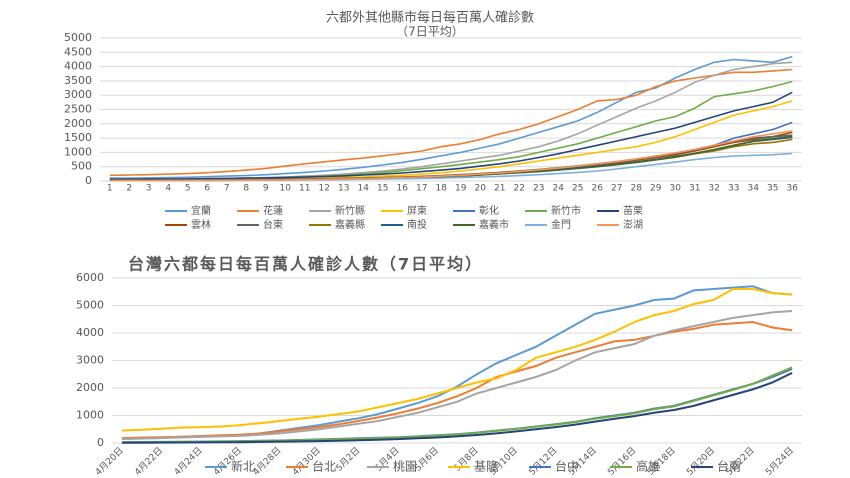 The width and height of the screenshot is (850, 478). I want to click on legend-label: 新竹縣, so click(350, 210).